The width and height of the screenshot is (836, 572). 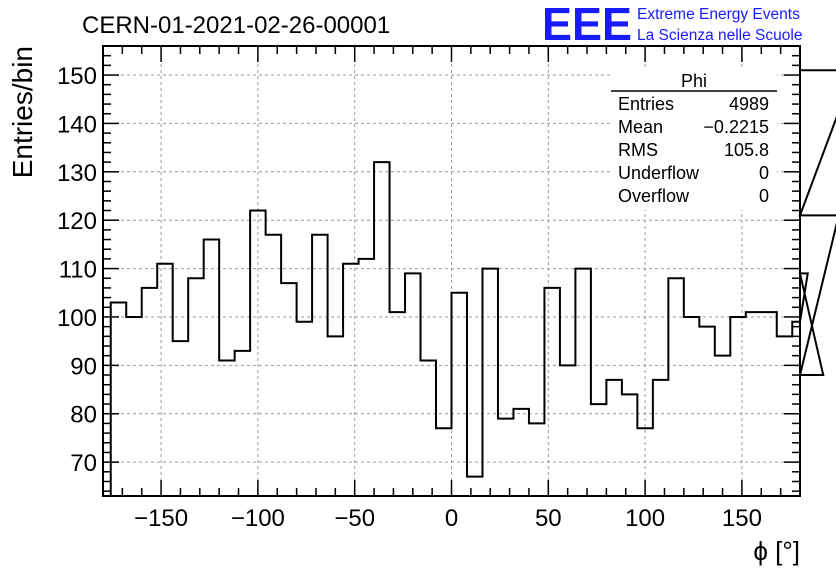 What do you see at coordinates (640, 127) in the screenshot?
I see `stats-label-mean: Mean` at bounding box center [640, 127].